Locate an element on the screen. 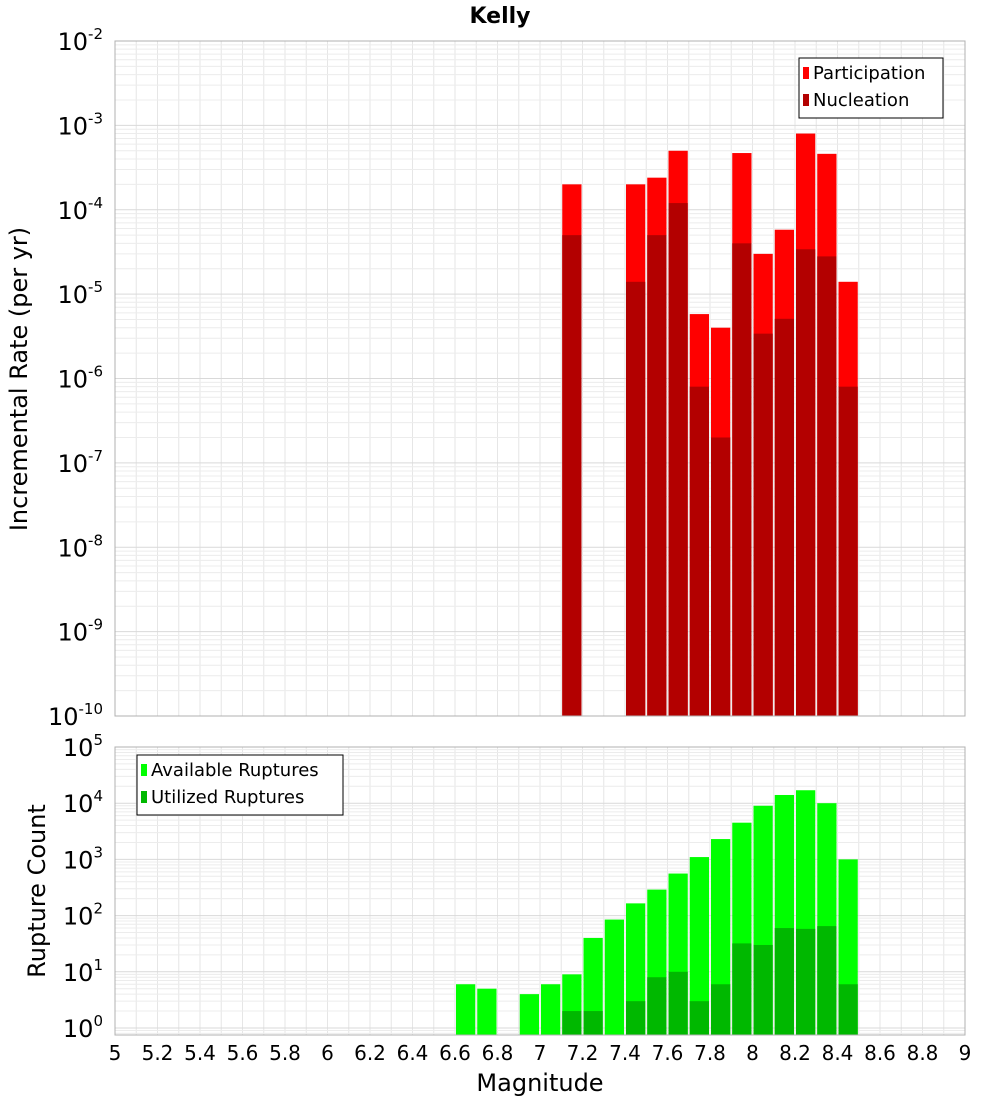 The image size is (1000, 1100). rate-y-ticks: 10⁻¹⁰ 10⁻⁹ 10⁻⁸ 10⁻⁷ 10⁻⁶ 10⁻⁵ 10⁻⁴ 10⁻³ 10⁻² is located at coordinates (75, 378).